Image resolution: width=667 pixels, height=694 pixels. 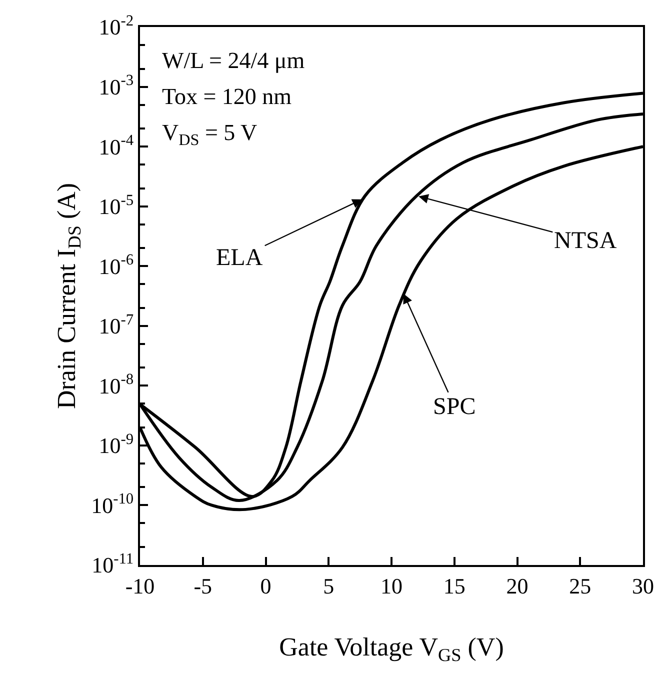 What do you see at coordinates (116, 265) in the screenshot?
I see `y-tick-label: 10$^{-6}$` at bounding box center [116, 265].